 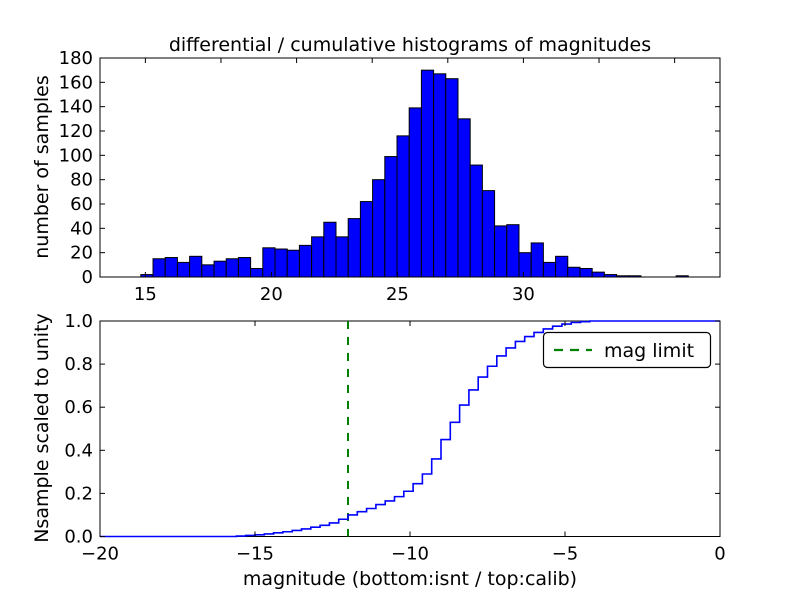 I want to click on y-tick-label: 60, so click(x=81, y=204).